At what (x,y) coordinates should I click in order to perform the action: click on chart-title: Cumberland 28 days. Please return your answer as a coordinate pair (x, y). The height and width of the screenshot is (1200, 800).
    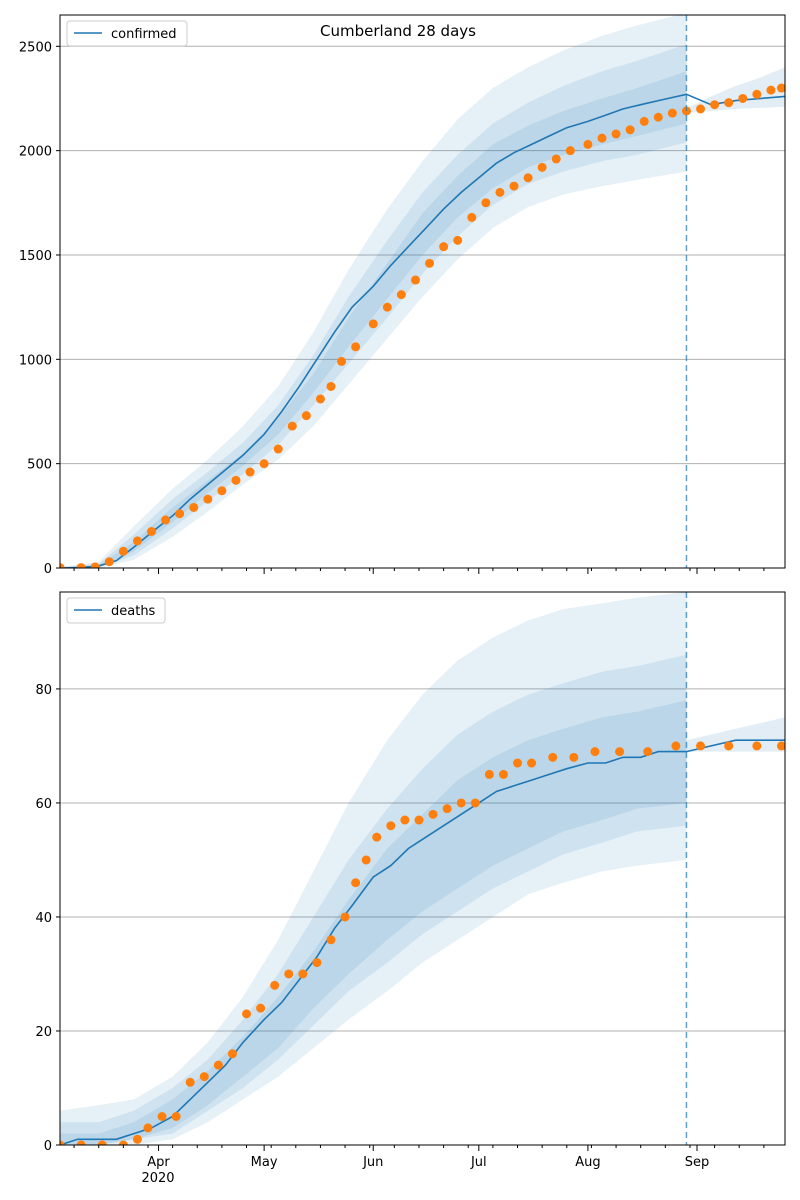
    Looking at the image, I should click on (398, 31).